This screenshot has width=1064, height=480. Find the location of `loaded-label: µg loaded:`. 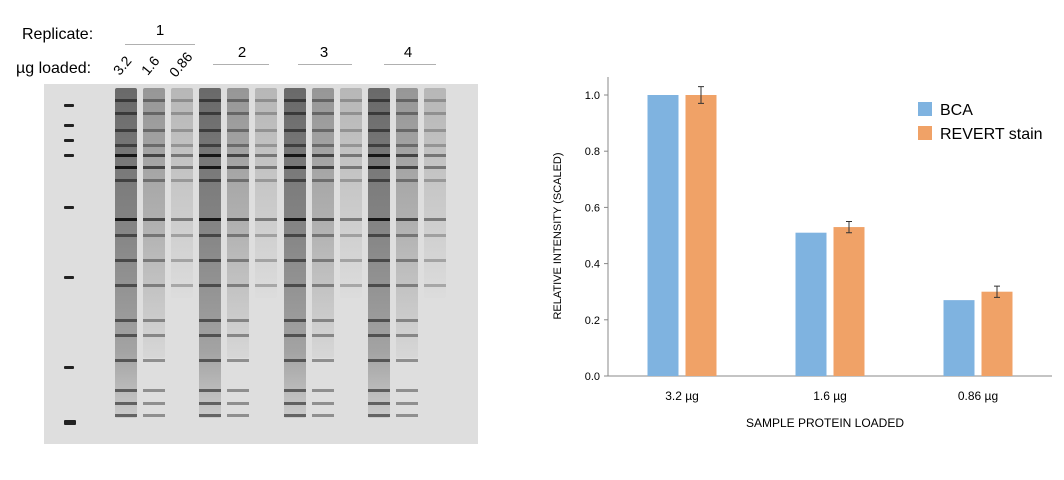

loaded-label: µg loaded: is located at coordinates (54, 68).